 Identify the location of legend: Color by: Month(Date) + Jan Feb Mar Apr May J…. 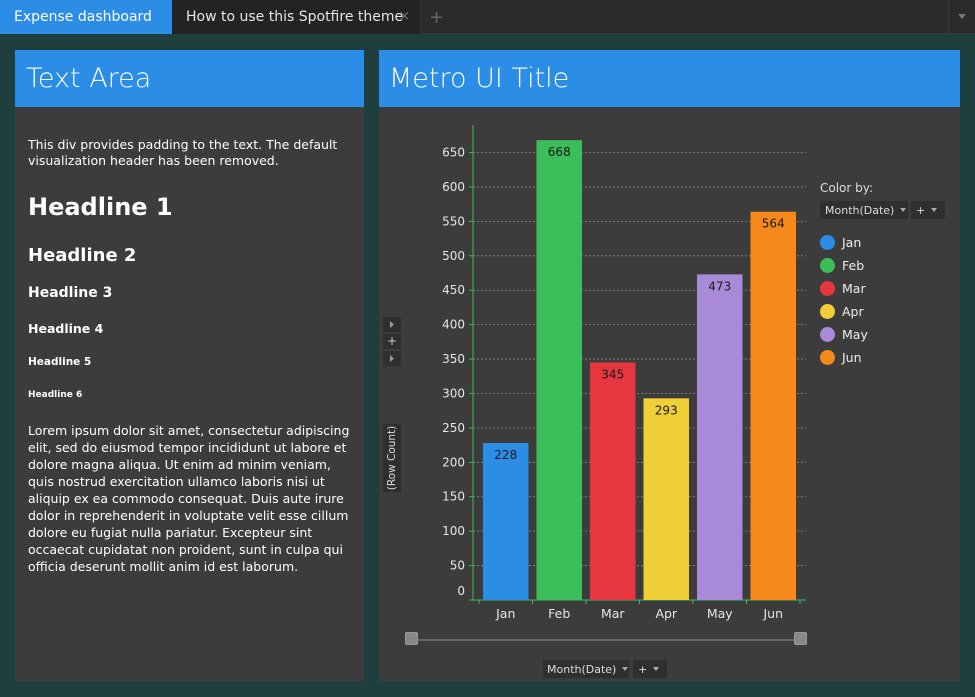
(885, 275).